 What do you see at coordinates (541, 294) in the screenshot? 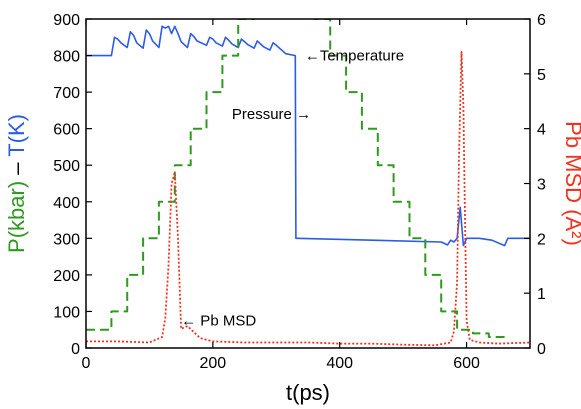
I see `right-tick-label: 1` at bounding box center [541, 294].